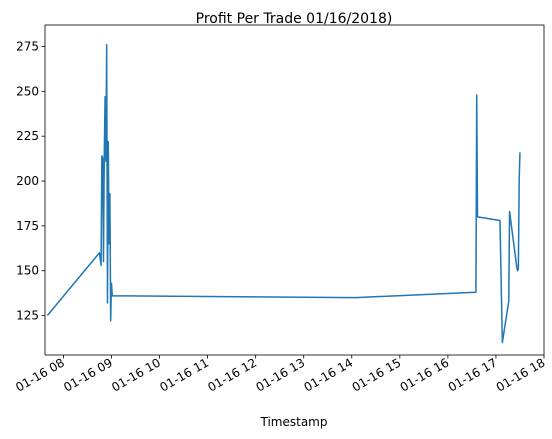  What do you see at coordinates (184, 374) in the screenshot?
I see `x-tick-label: 01-16 11` at bounding box center [184, 374].